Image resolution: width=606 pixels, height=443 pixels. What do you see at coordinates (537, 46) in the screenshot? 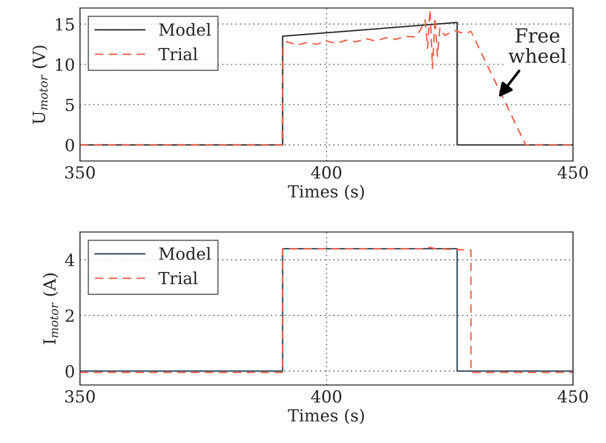
I see `annotation: Free wheel` at bounding box center [537, 46].